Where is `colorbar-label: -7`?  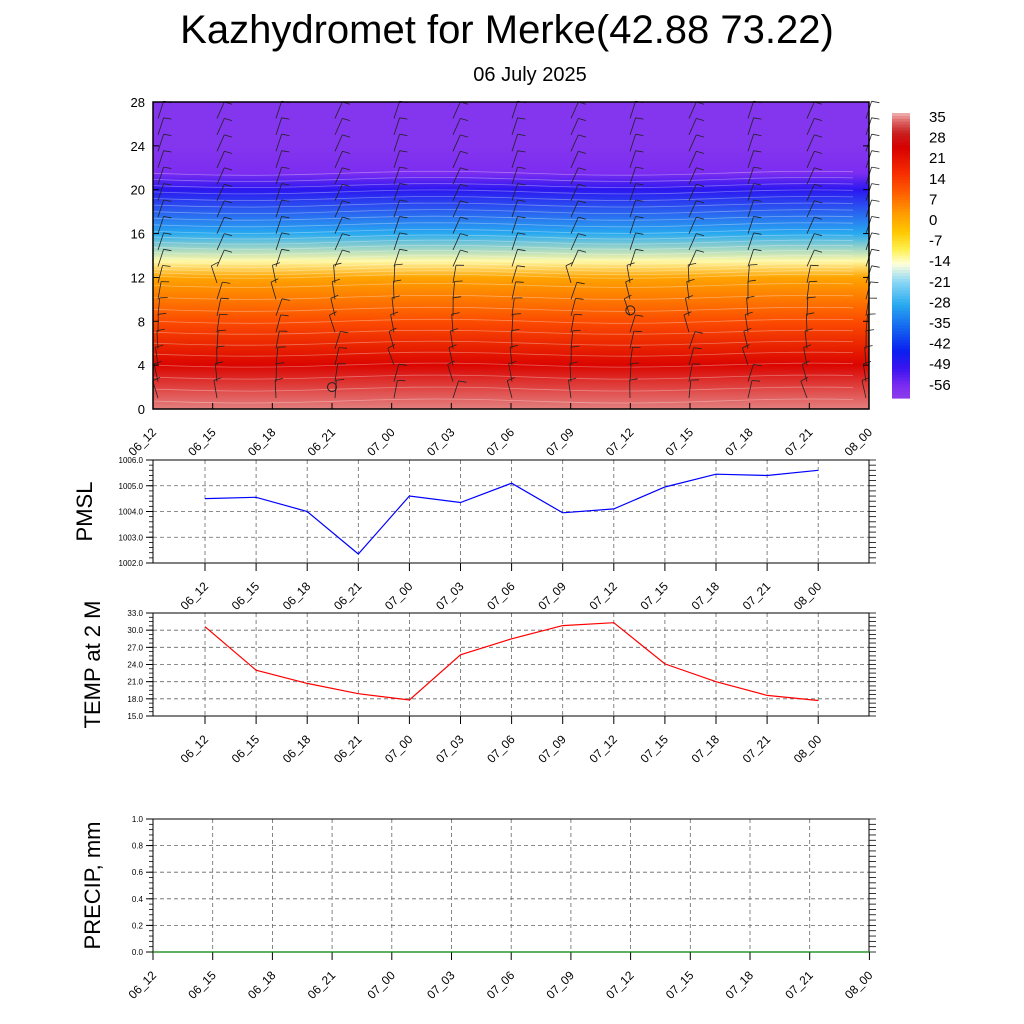 colorbar-label: -7 is located at coordinates (935, 241).